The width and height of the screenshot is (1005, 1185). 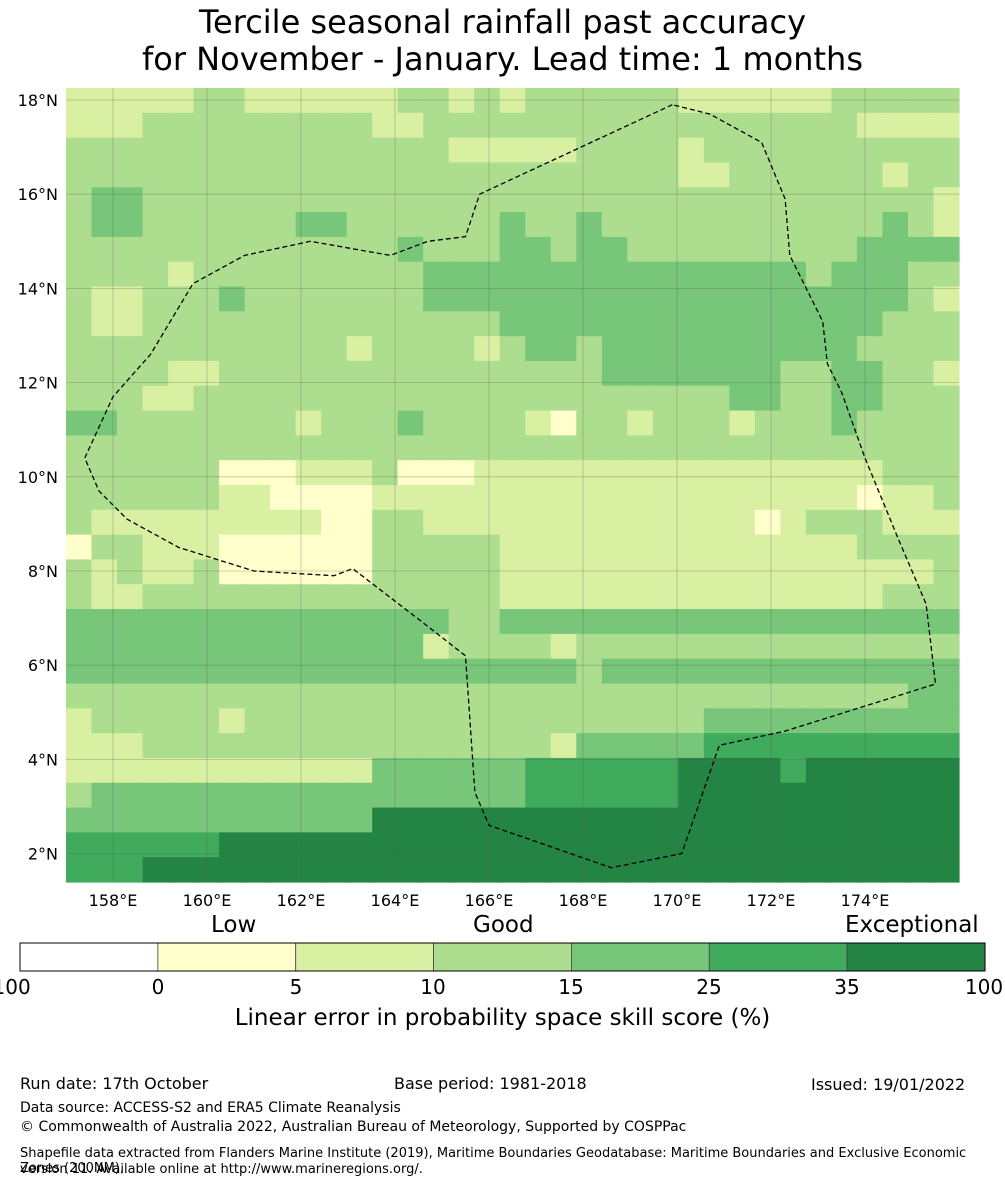 What do you see at coordinates (158, 987) in the screenshot?
I see `colorbar-tick: 0` at bounding box center [158, 987].